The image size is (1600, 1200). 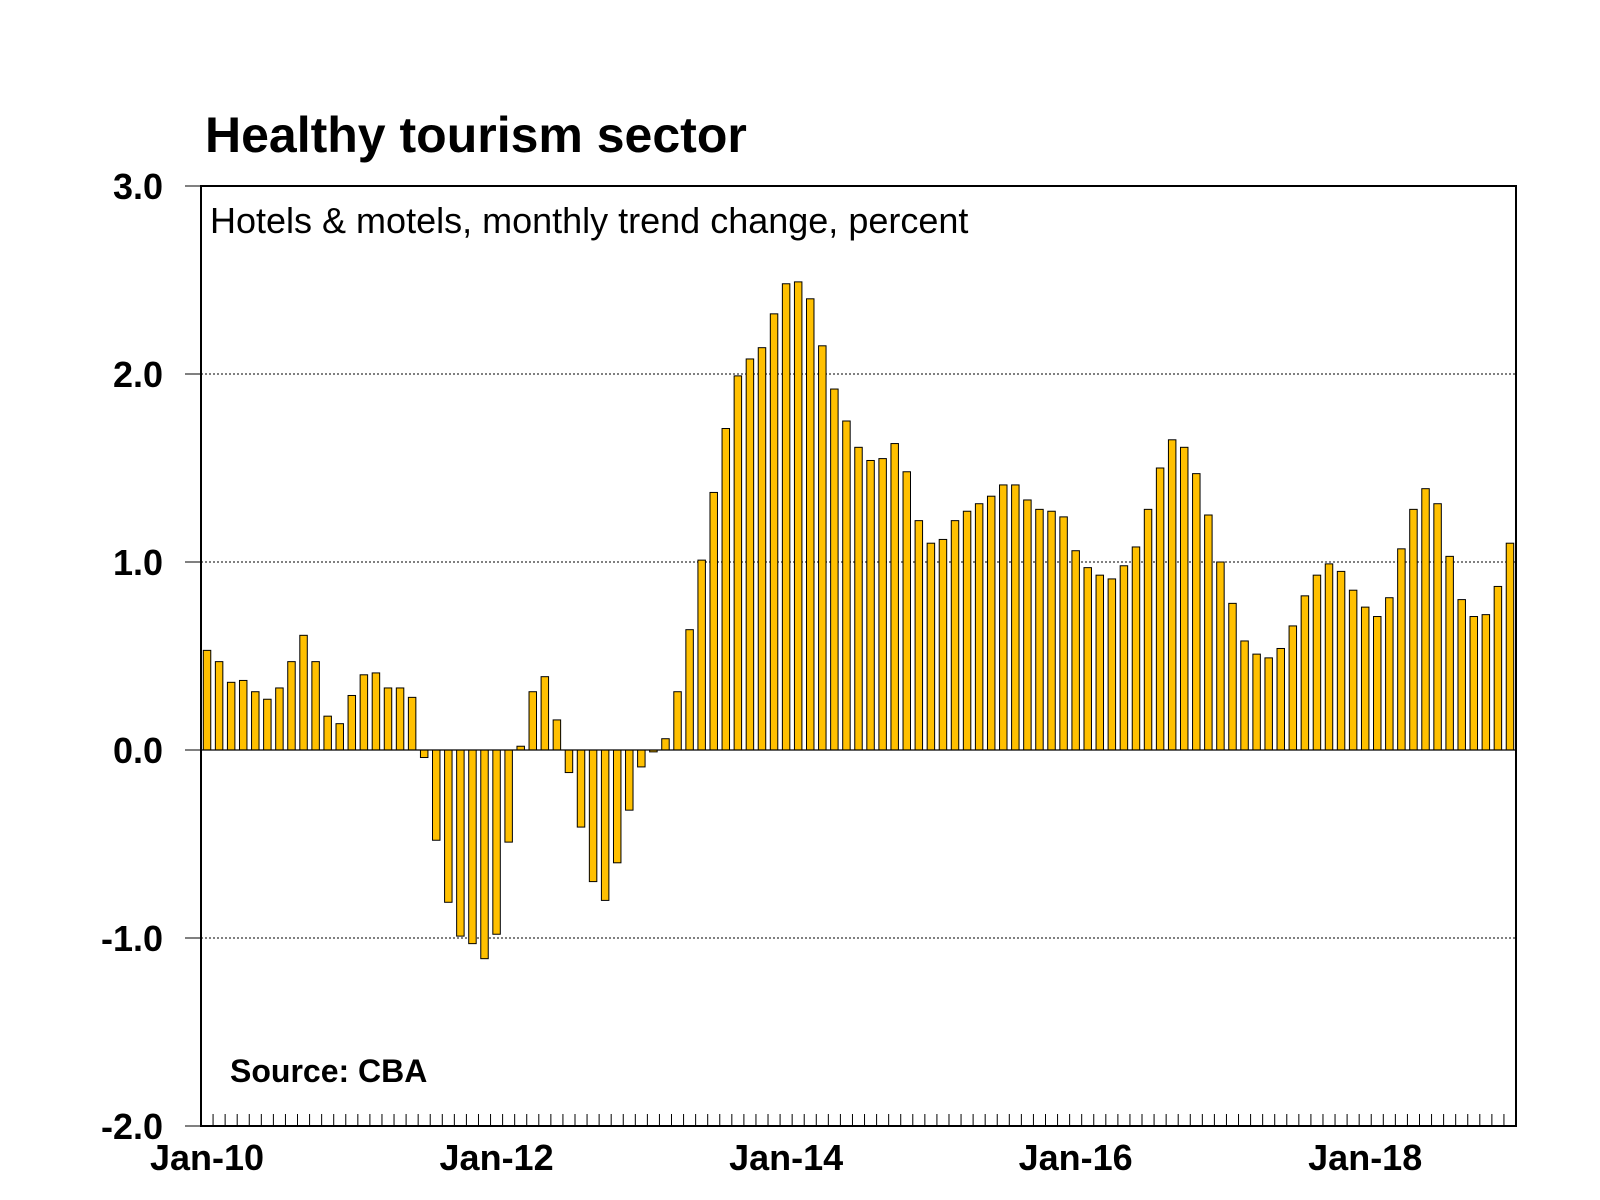 I want to click on x-tick-label: Jan-12, so click(x=497, y=1157).